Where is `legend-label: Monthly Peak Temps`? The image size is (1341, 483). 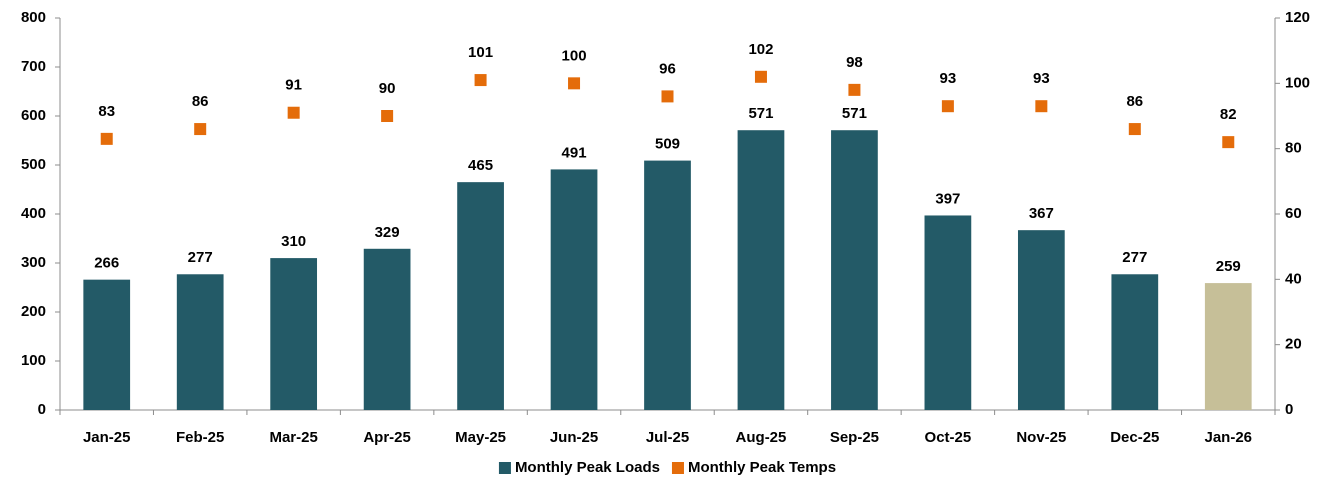
legend-label: Monthly Peak Temps is located at coordinates (762, 467).